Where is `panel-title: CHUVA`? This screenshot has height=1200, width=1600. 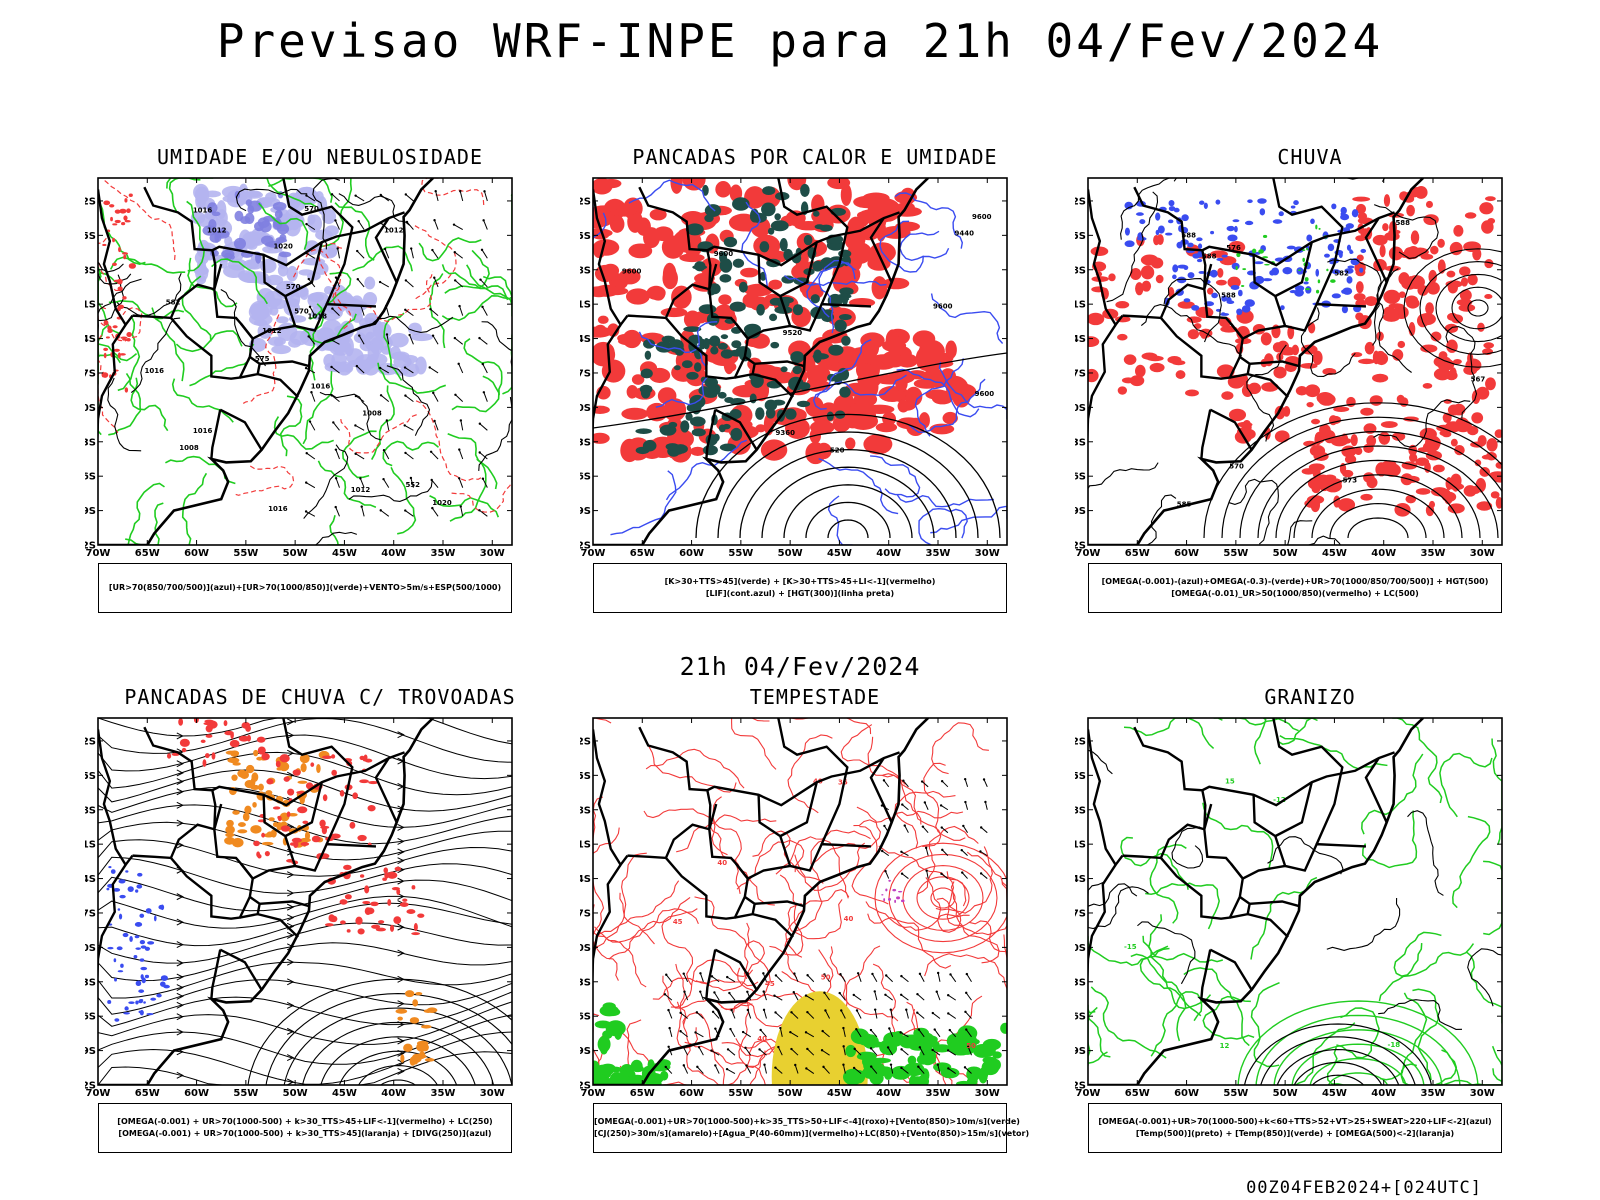
panel-title: CHUVA is located at coordinates (1310, 157).